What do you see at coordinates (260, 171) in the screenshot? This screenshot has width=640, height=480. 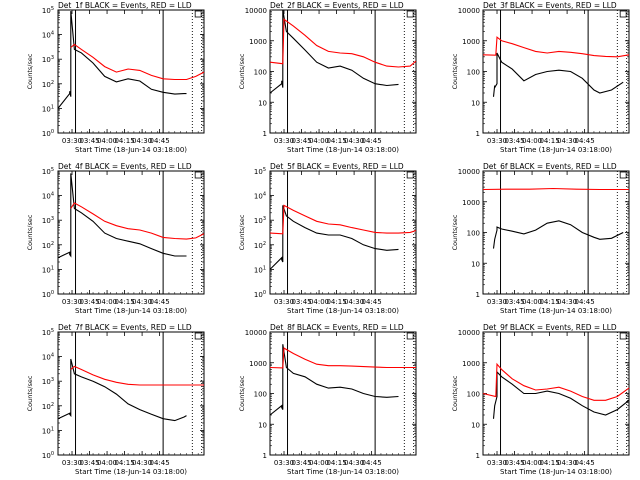 I see `y-tick-label: 10⁵` at bounding box center [260, 171].